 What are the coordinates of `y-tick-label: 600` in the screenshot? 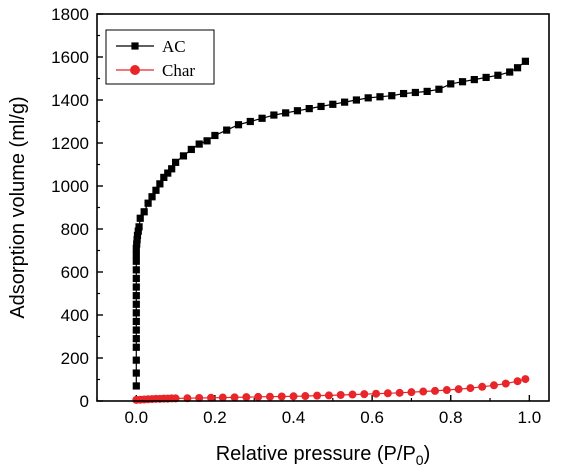 It's located at (75, 272).